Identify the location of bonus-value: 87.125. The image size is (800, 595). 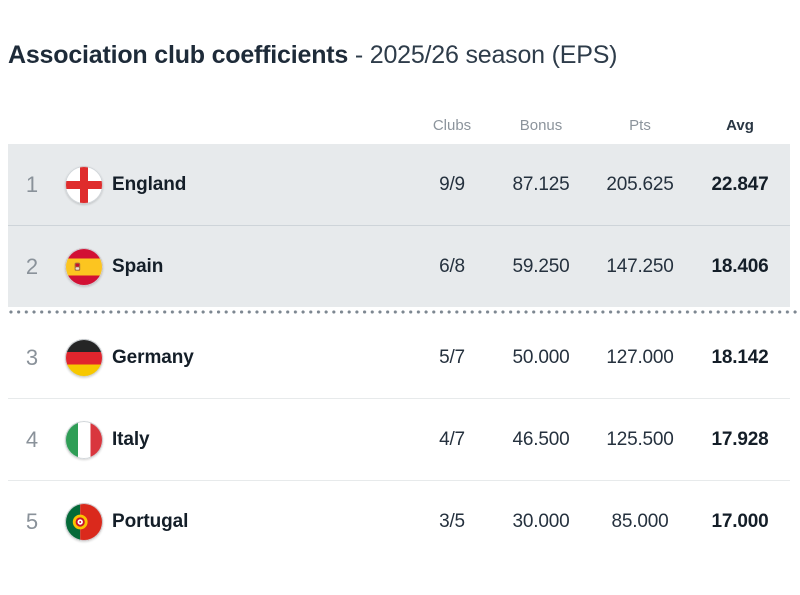
(541, 184).